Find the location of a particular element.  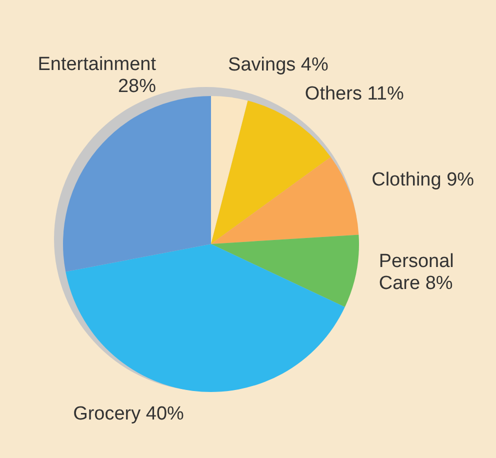

slice-label: Others 11% is located at coordinates (354, 93).